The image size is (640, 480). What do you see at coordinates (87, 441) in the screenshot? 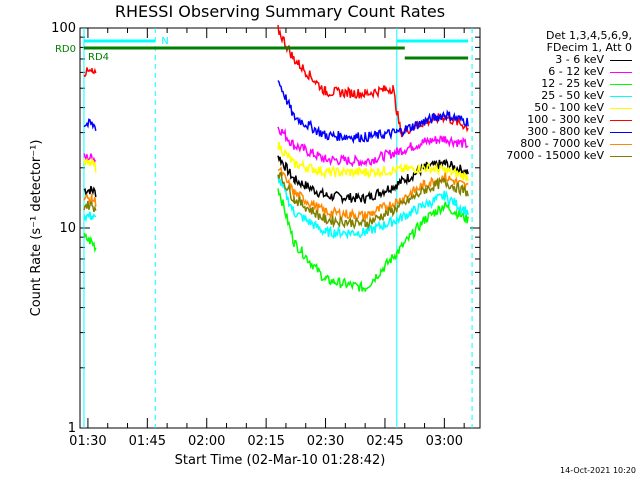
I see `x-tick-label: 01:30` at bounding box center [87, 441].